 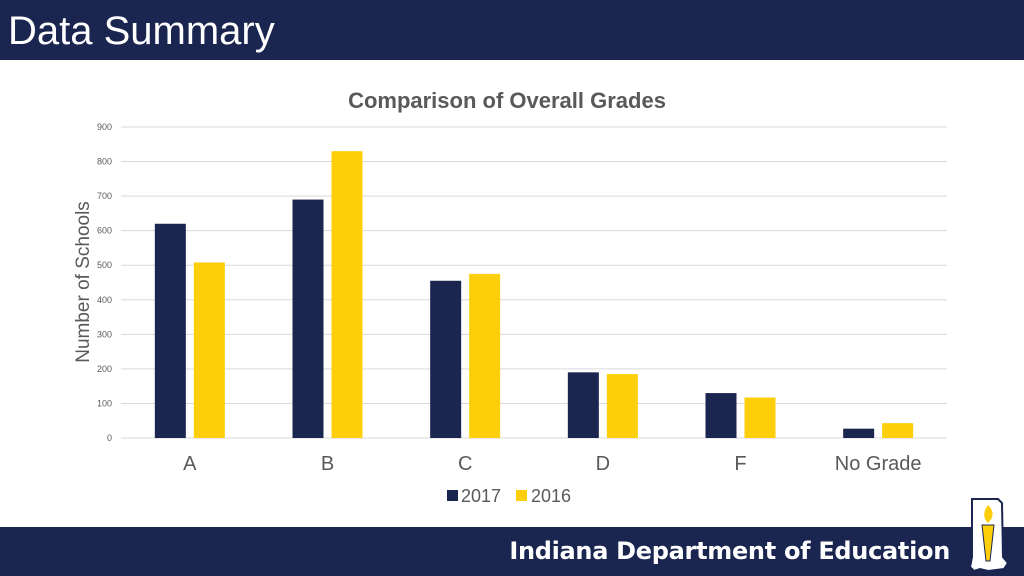 What do you see at coordinates (452, 495) in the screenshot?
I see `legend-swatch-2017` at bounding box center [452, 495].